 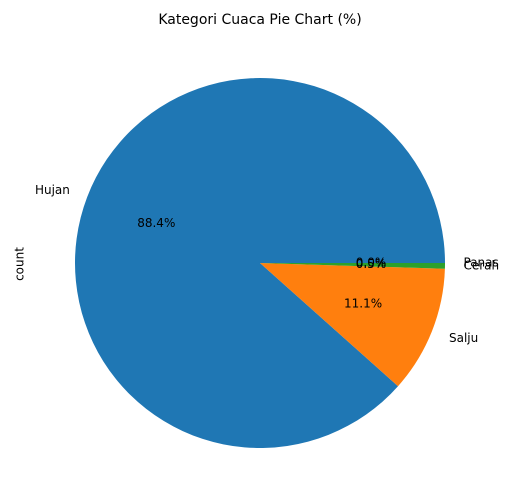 I want to click on y-axis-label: count, so click(x=20, y=264).